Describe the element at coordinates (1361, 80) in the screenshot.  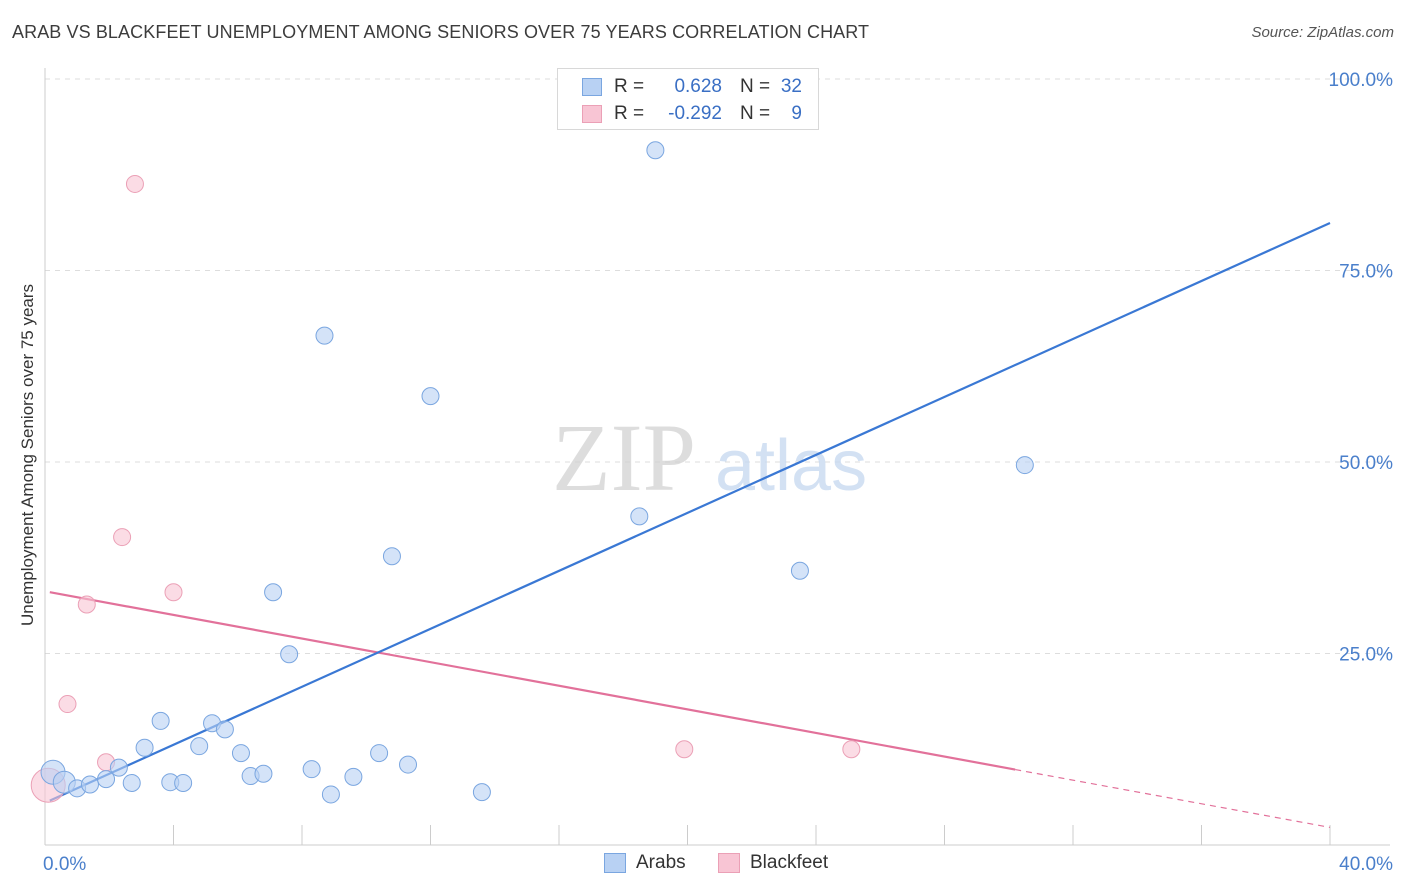
I see `y-tick-label: 100.0%` at that location.